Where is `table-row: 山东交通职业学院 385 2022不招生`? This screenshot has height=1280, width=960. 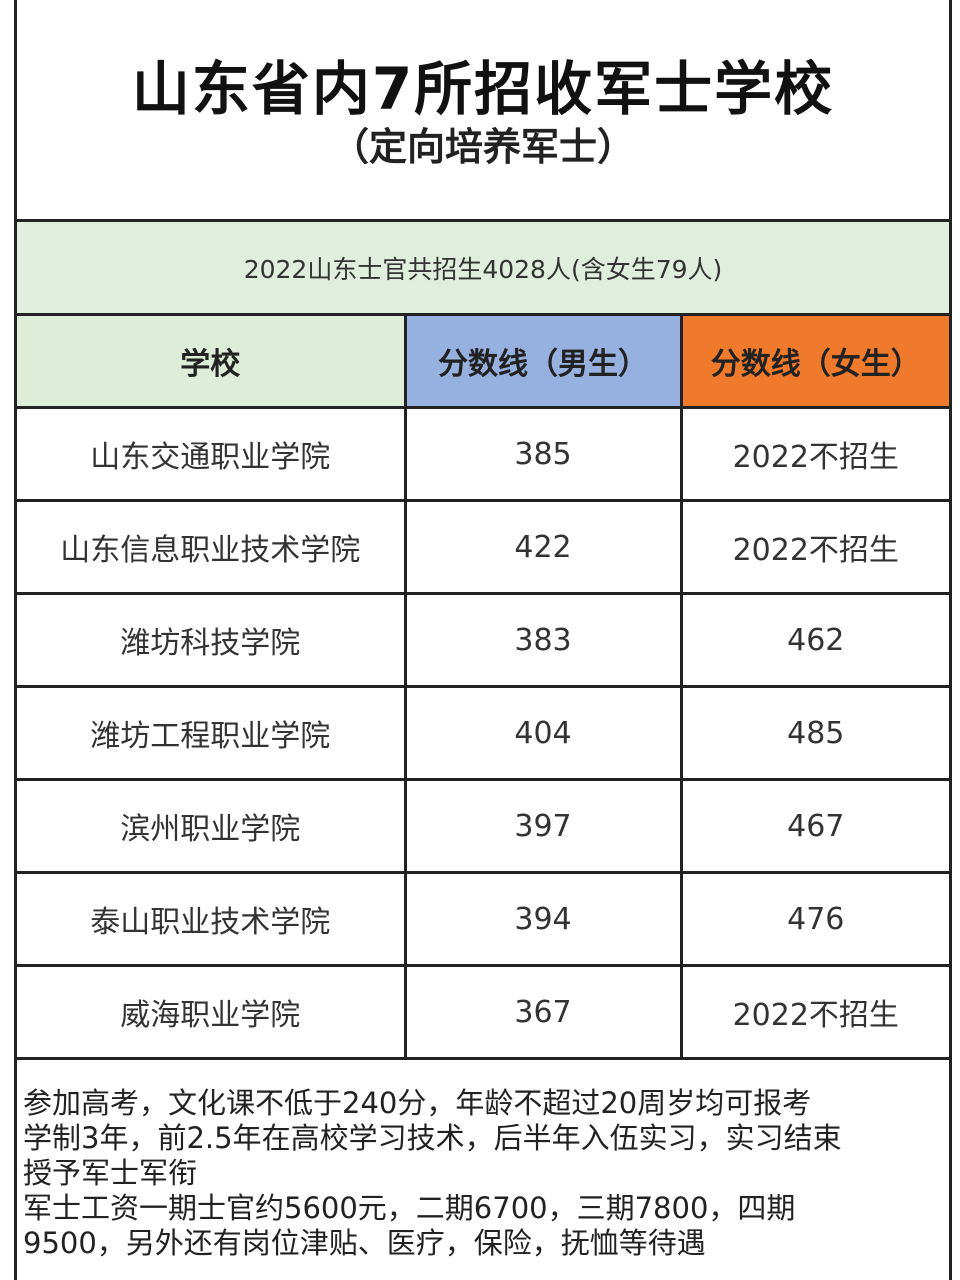
table-row: 山东交通职业学院 385 2022不招生 is located at coordinates (483, 454).